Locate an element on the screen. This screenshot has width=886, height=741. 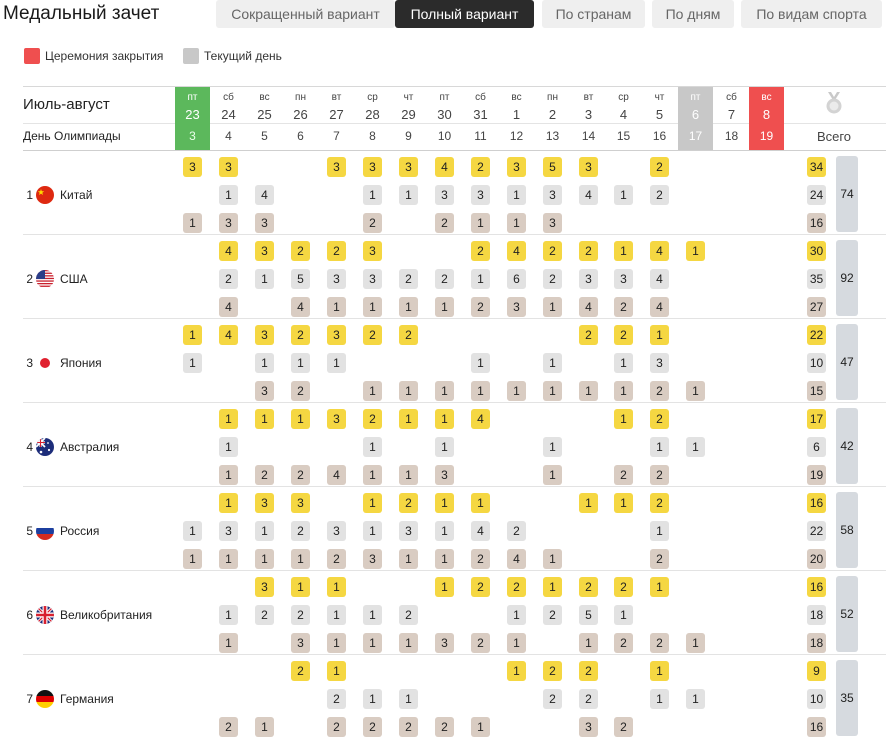
day-column: пт 30 10 is located at coordinates (444, 118).